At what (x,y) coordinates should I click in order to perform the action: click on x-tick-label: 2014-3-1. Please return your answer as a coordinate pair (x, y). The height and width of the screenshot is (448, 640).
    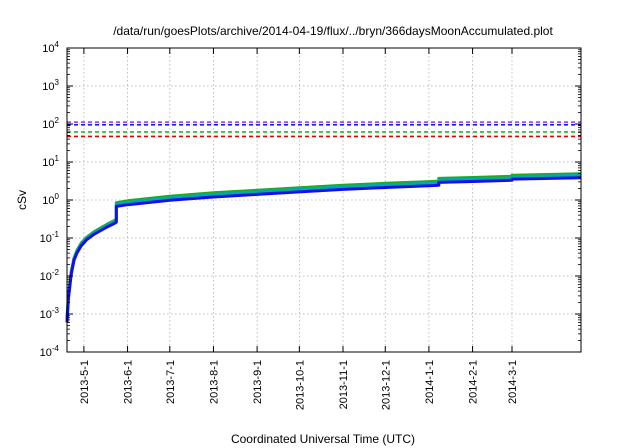
    Looking at the image, I should click on (513, 382).